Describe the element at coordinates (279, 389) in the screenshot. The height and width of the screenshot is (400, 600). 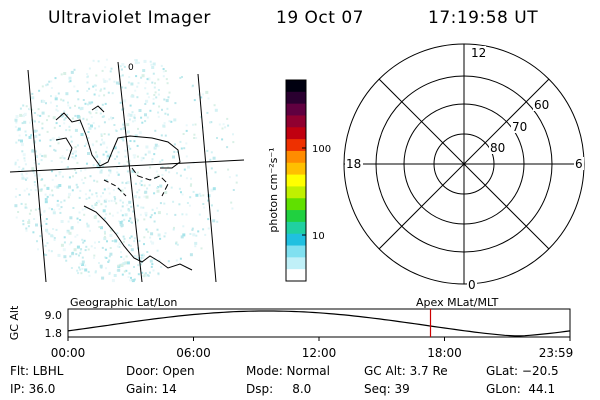
I see `dsp-readout: Dsp: 8.0` at that location.